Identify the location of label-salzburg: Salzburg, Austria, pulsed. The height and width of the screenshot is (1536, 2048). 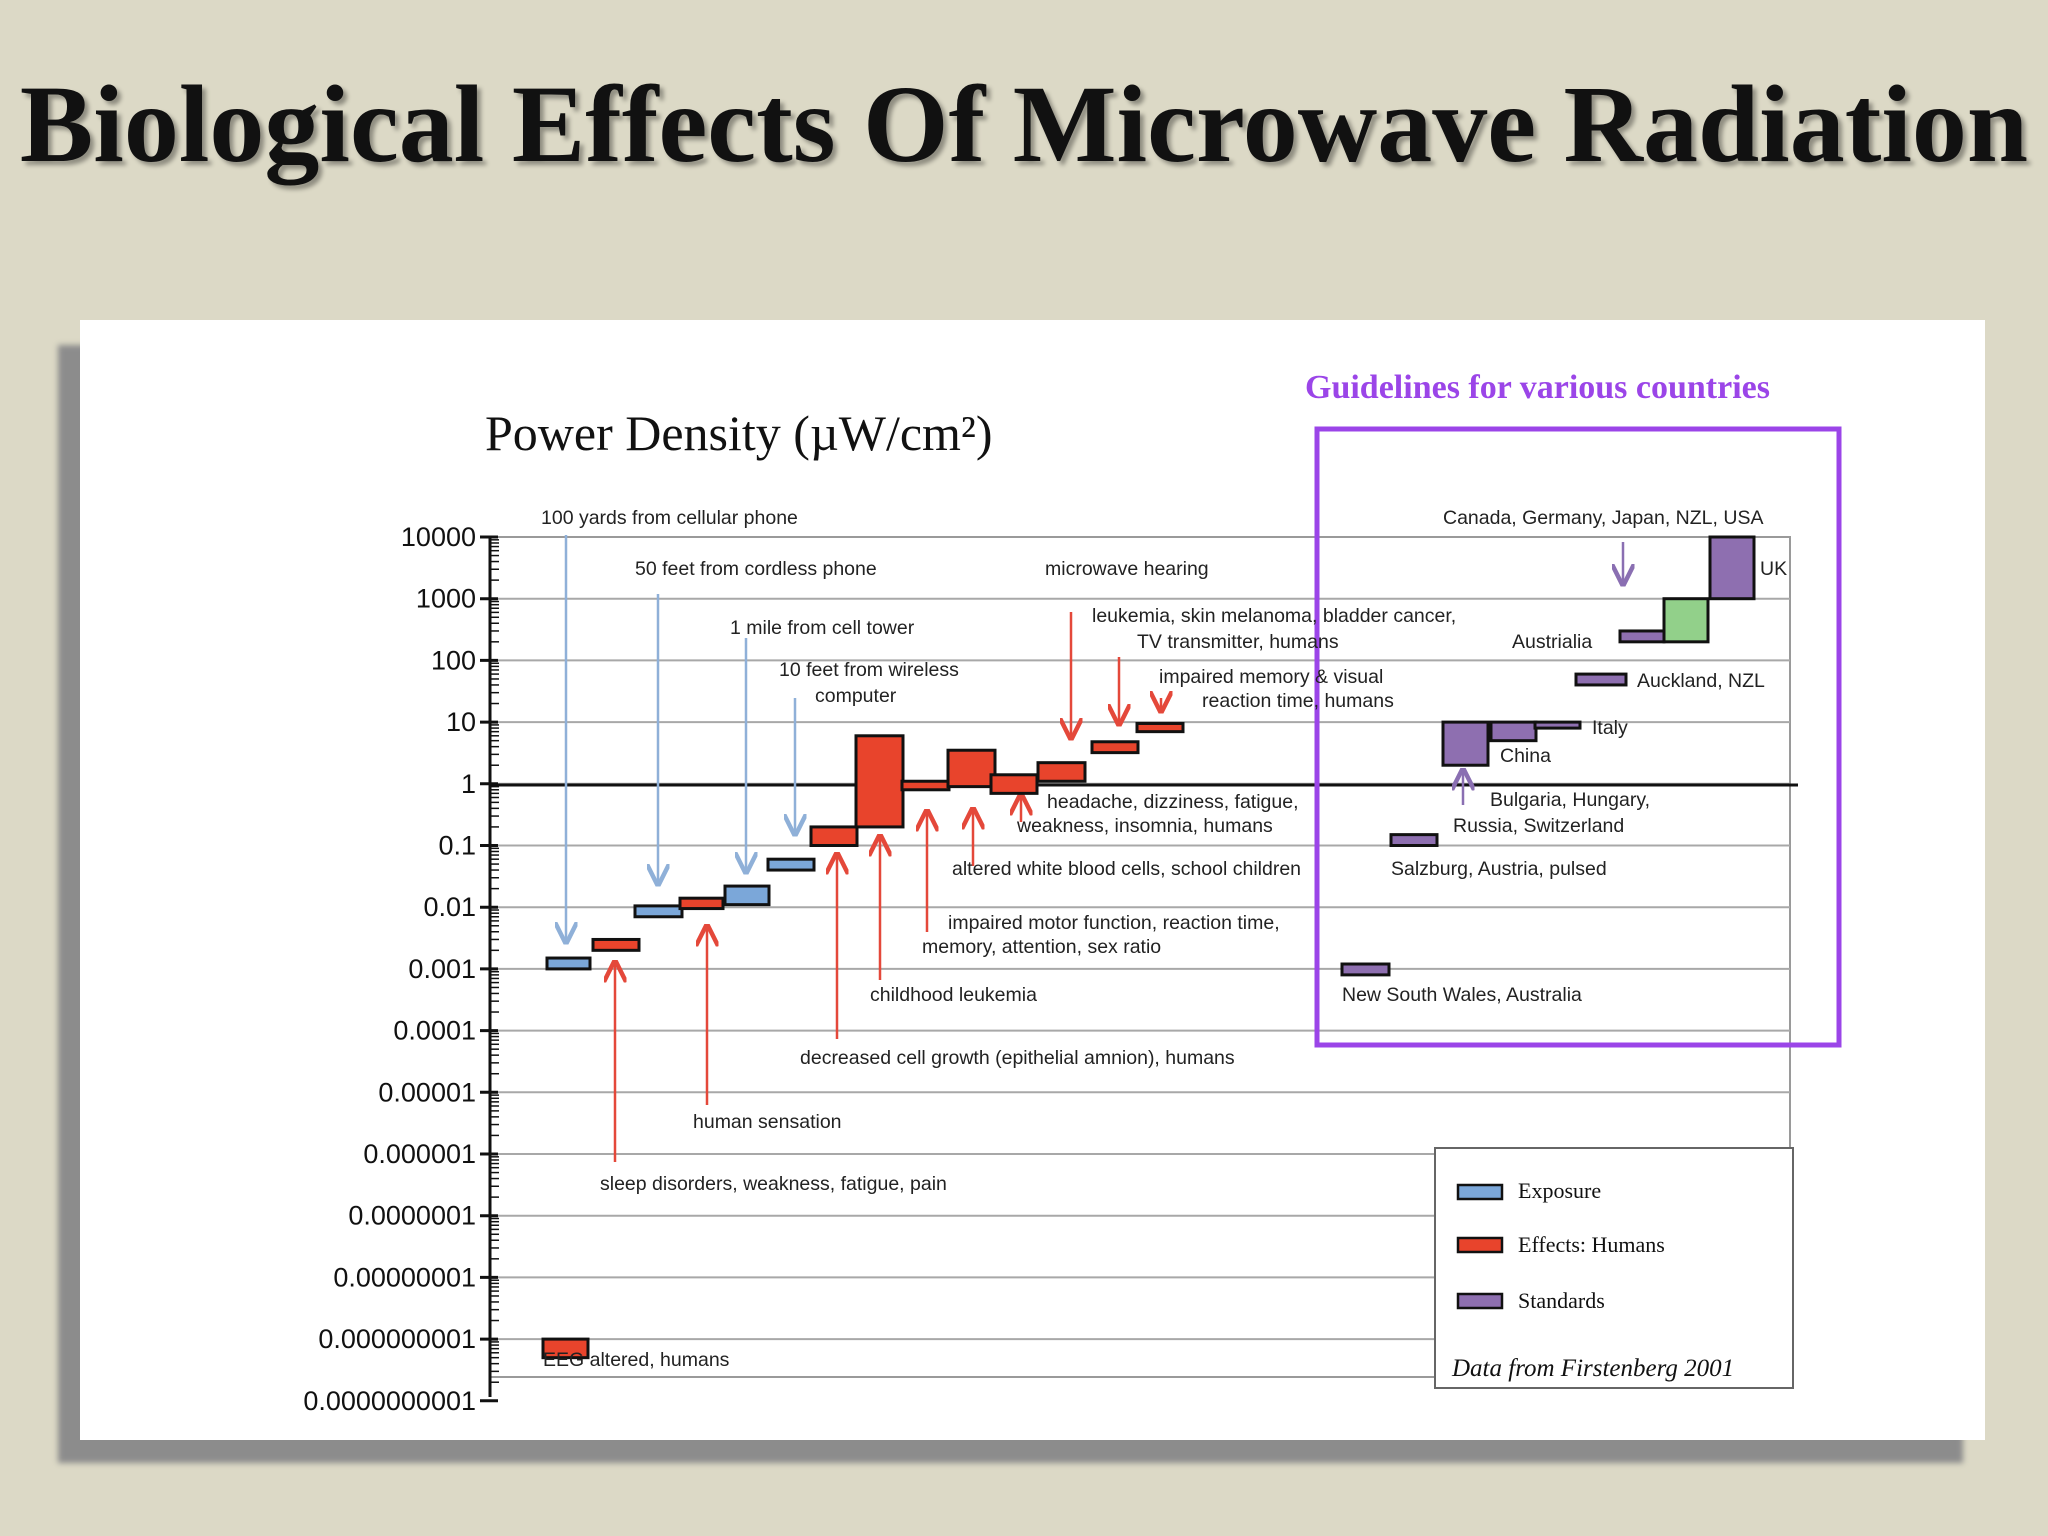
(1499, 869).